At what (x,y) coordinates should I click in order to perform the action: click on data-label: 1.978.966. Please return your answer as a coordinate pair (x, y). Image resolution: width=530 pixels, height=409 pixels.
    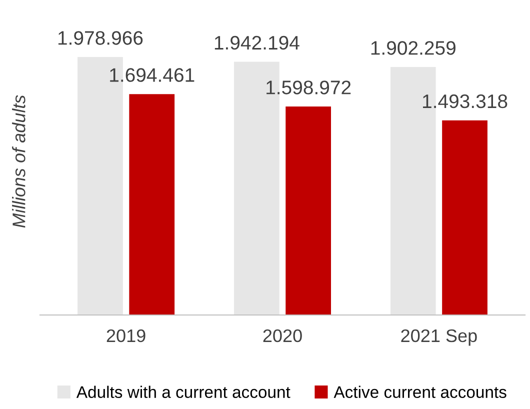
    Looking at the image, I should click on (100, 38).